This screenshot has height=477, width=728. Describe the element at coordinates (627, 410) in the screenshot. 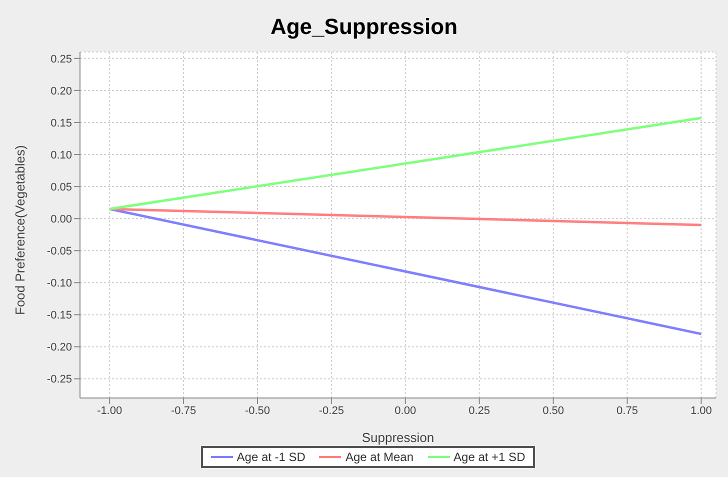

I see `x-tick-label: 0.75` at that location.